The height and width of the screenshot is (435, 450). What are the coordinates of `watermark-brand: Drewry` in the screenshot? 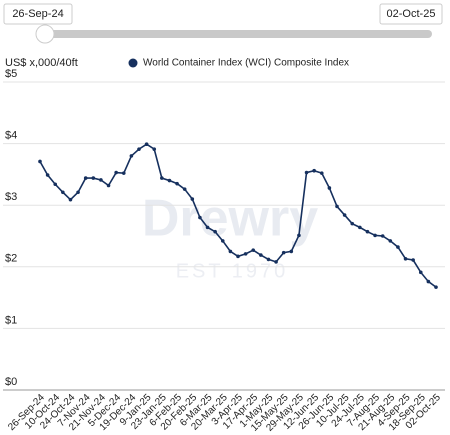 It's located at (230, 219).